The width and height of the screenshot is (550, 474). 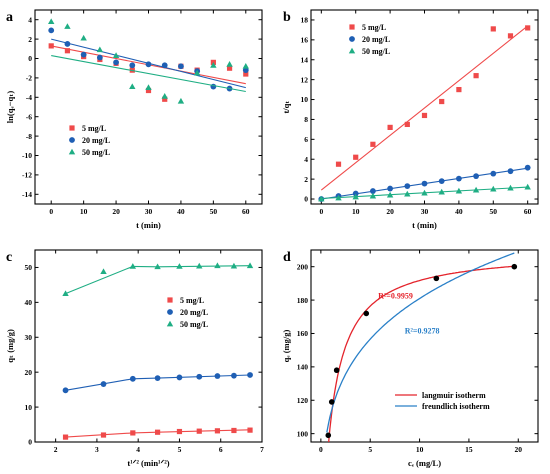 I want to click on x-tick-label: 10, so click(x=420, y=449).